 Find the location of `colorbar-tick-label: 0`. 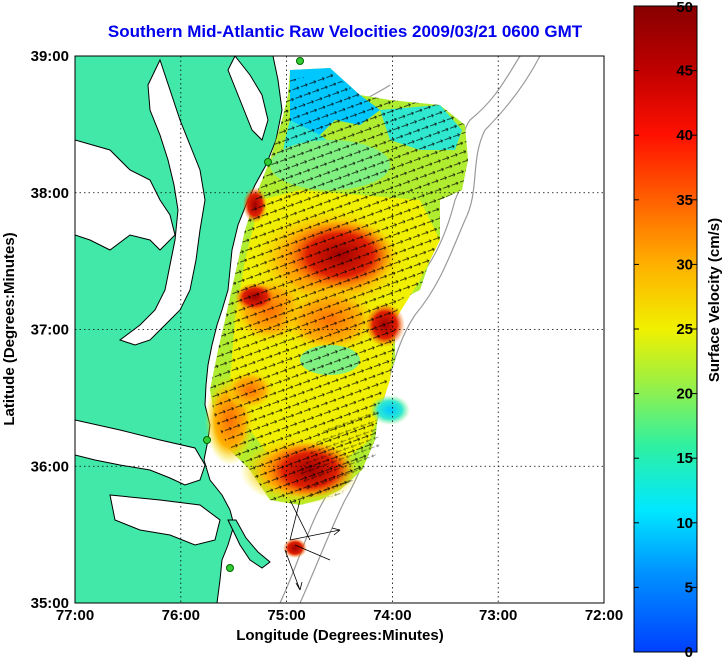

colorbar-tick-label: 0 is located at coordinates (689, 651).